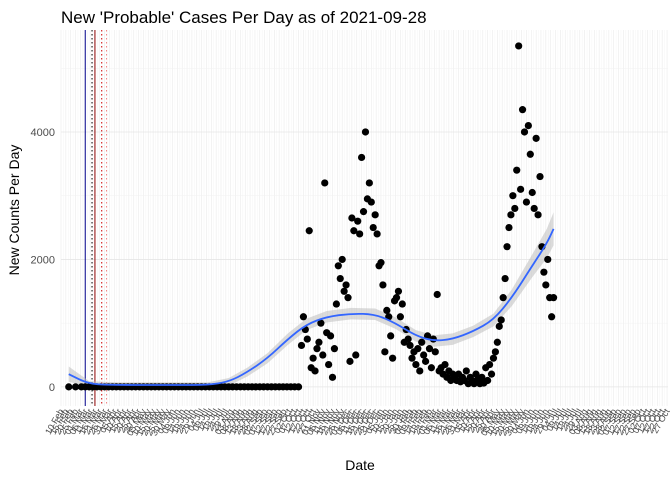 The width and height of the screenshot is (672, 480). What do you see at coordinates (14, 210) in the screenshot?
I see `y-axis-title: New Counts Per Day` at bounding box center [14, 210].